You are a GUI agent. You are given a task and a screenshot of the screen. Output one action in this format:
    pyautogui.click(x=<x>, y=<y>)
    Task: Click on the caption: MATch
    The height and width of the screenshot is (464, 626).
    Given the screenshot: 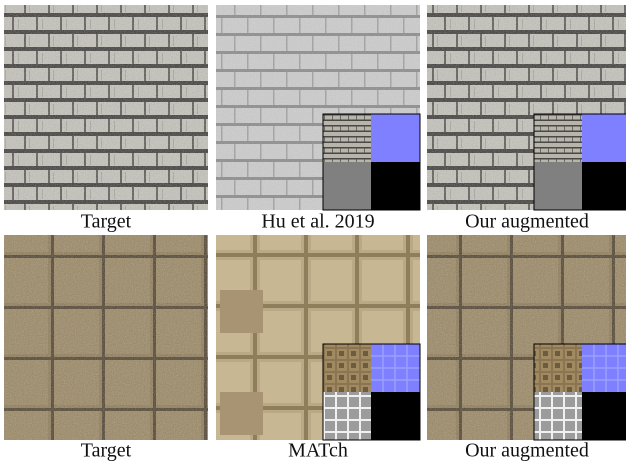 What is the action you would take?
    pyautogui.click(x=318, y=451)
    